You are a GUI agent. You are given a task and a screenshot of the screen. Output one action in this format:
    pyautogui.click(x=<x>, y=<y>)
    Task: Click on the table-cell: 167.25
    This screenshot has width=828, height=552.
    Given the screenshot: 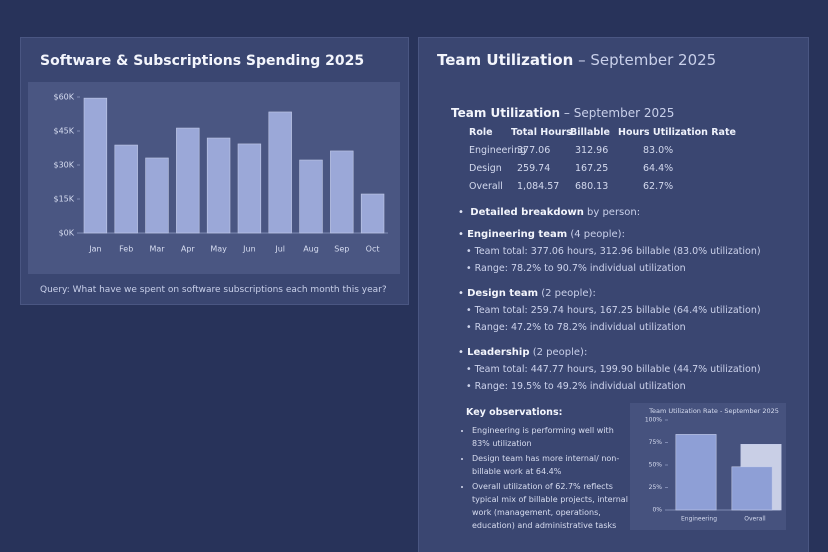 What is the action you would take?
    pyautogui.click(x=592, y=168)
    